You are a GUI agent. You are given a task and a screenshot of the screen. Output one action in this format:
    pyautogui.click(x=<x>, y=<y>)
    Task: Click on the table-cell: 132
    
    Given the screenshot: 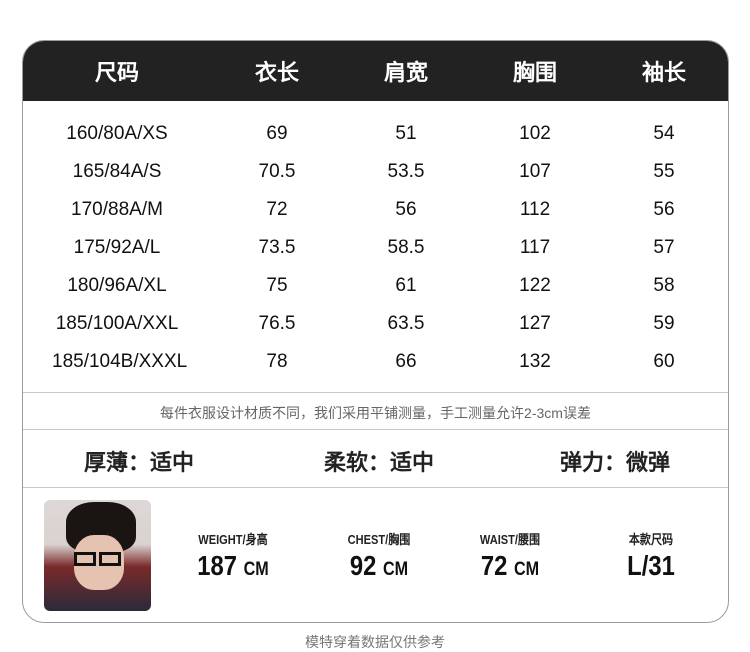 What is the action you would take?
    pyautogui.click(x=535, y=361)
    